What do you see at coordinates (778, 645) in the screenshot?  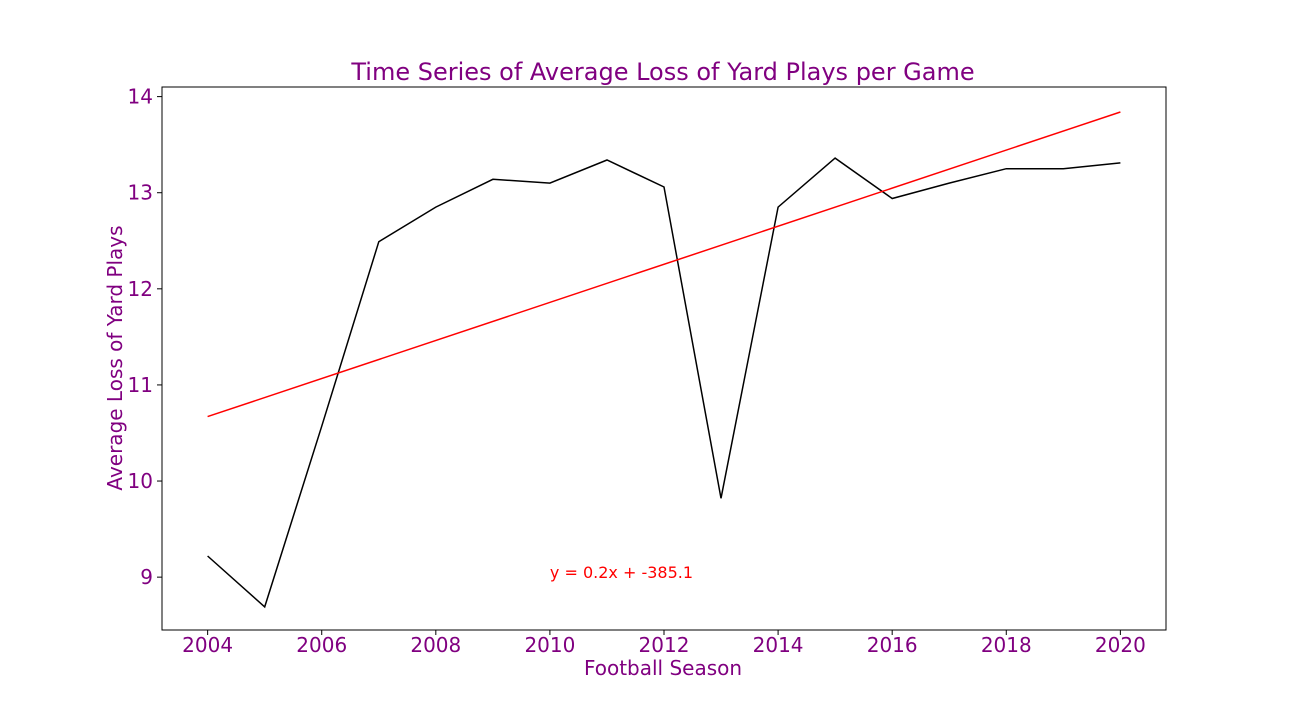 I see `x-tick-label: 2014` at bounding box center [778, 645].